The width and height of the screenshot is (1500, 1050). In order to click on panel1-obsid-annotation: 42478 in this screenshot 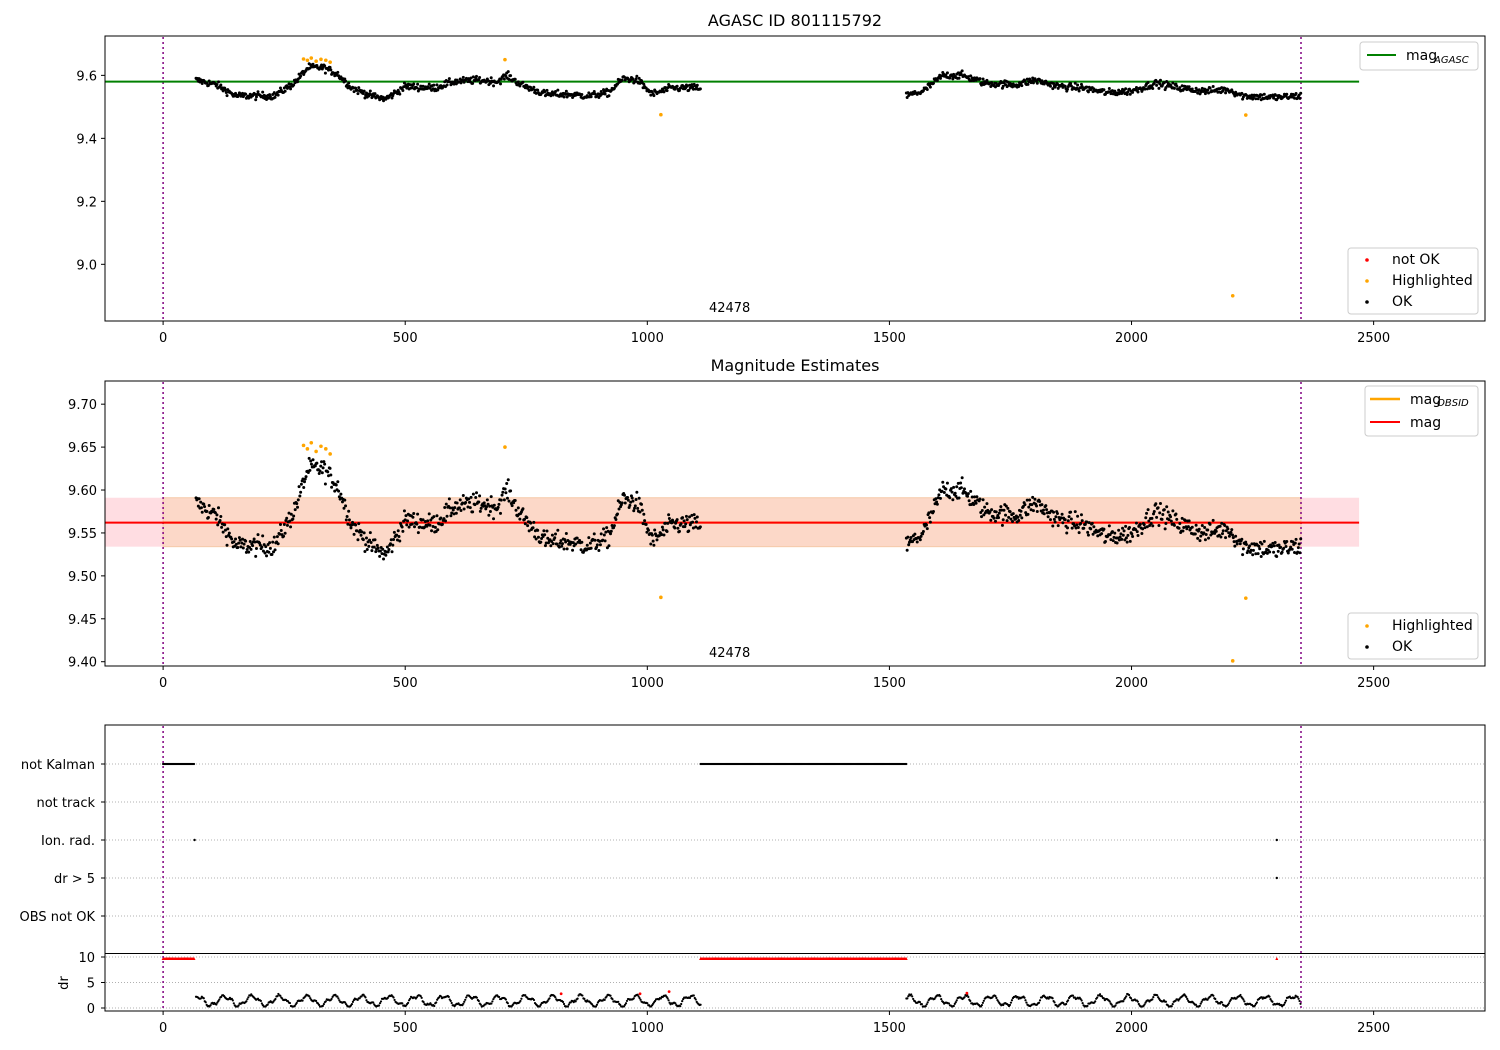, I will do `click(729, 308)`.